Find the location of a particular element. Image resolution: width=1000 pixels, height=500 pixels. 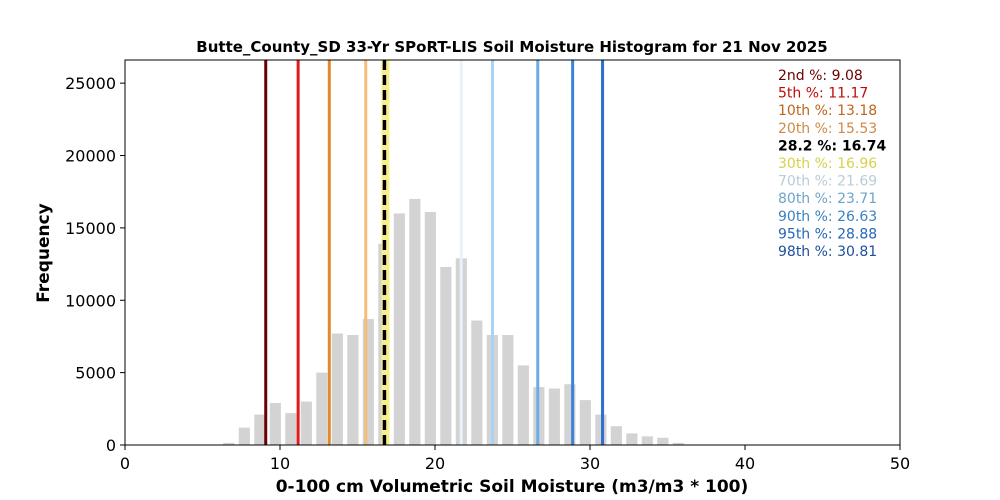

y-tick-label: 5000 is located at coordinates (95, 373).